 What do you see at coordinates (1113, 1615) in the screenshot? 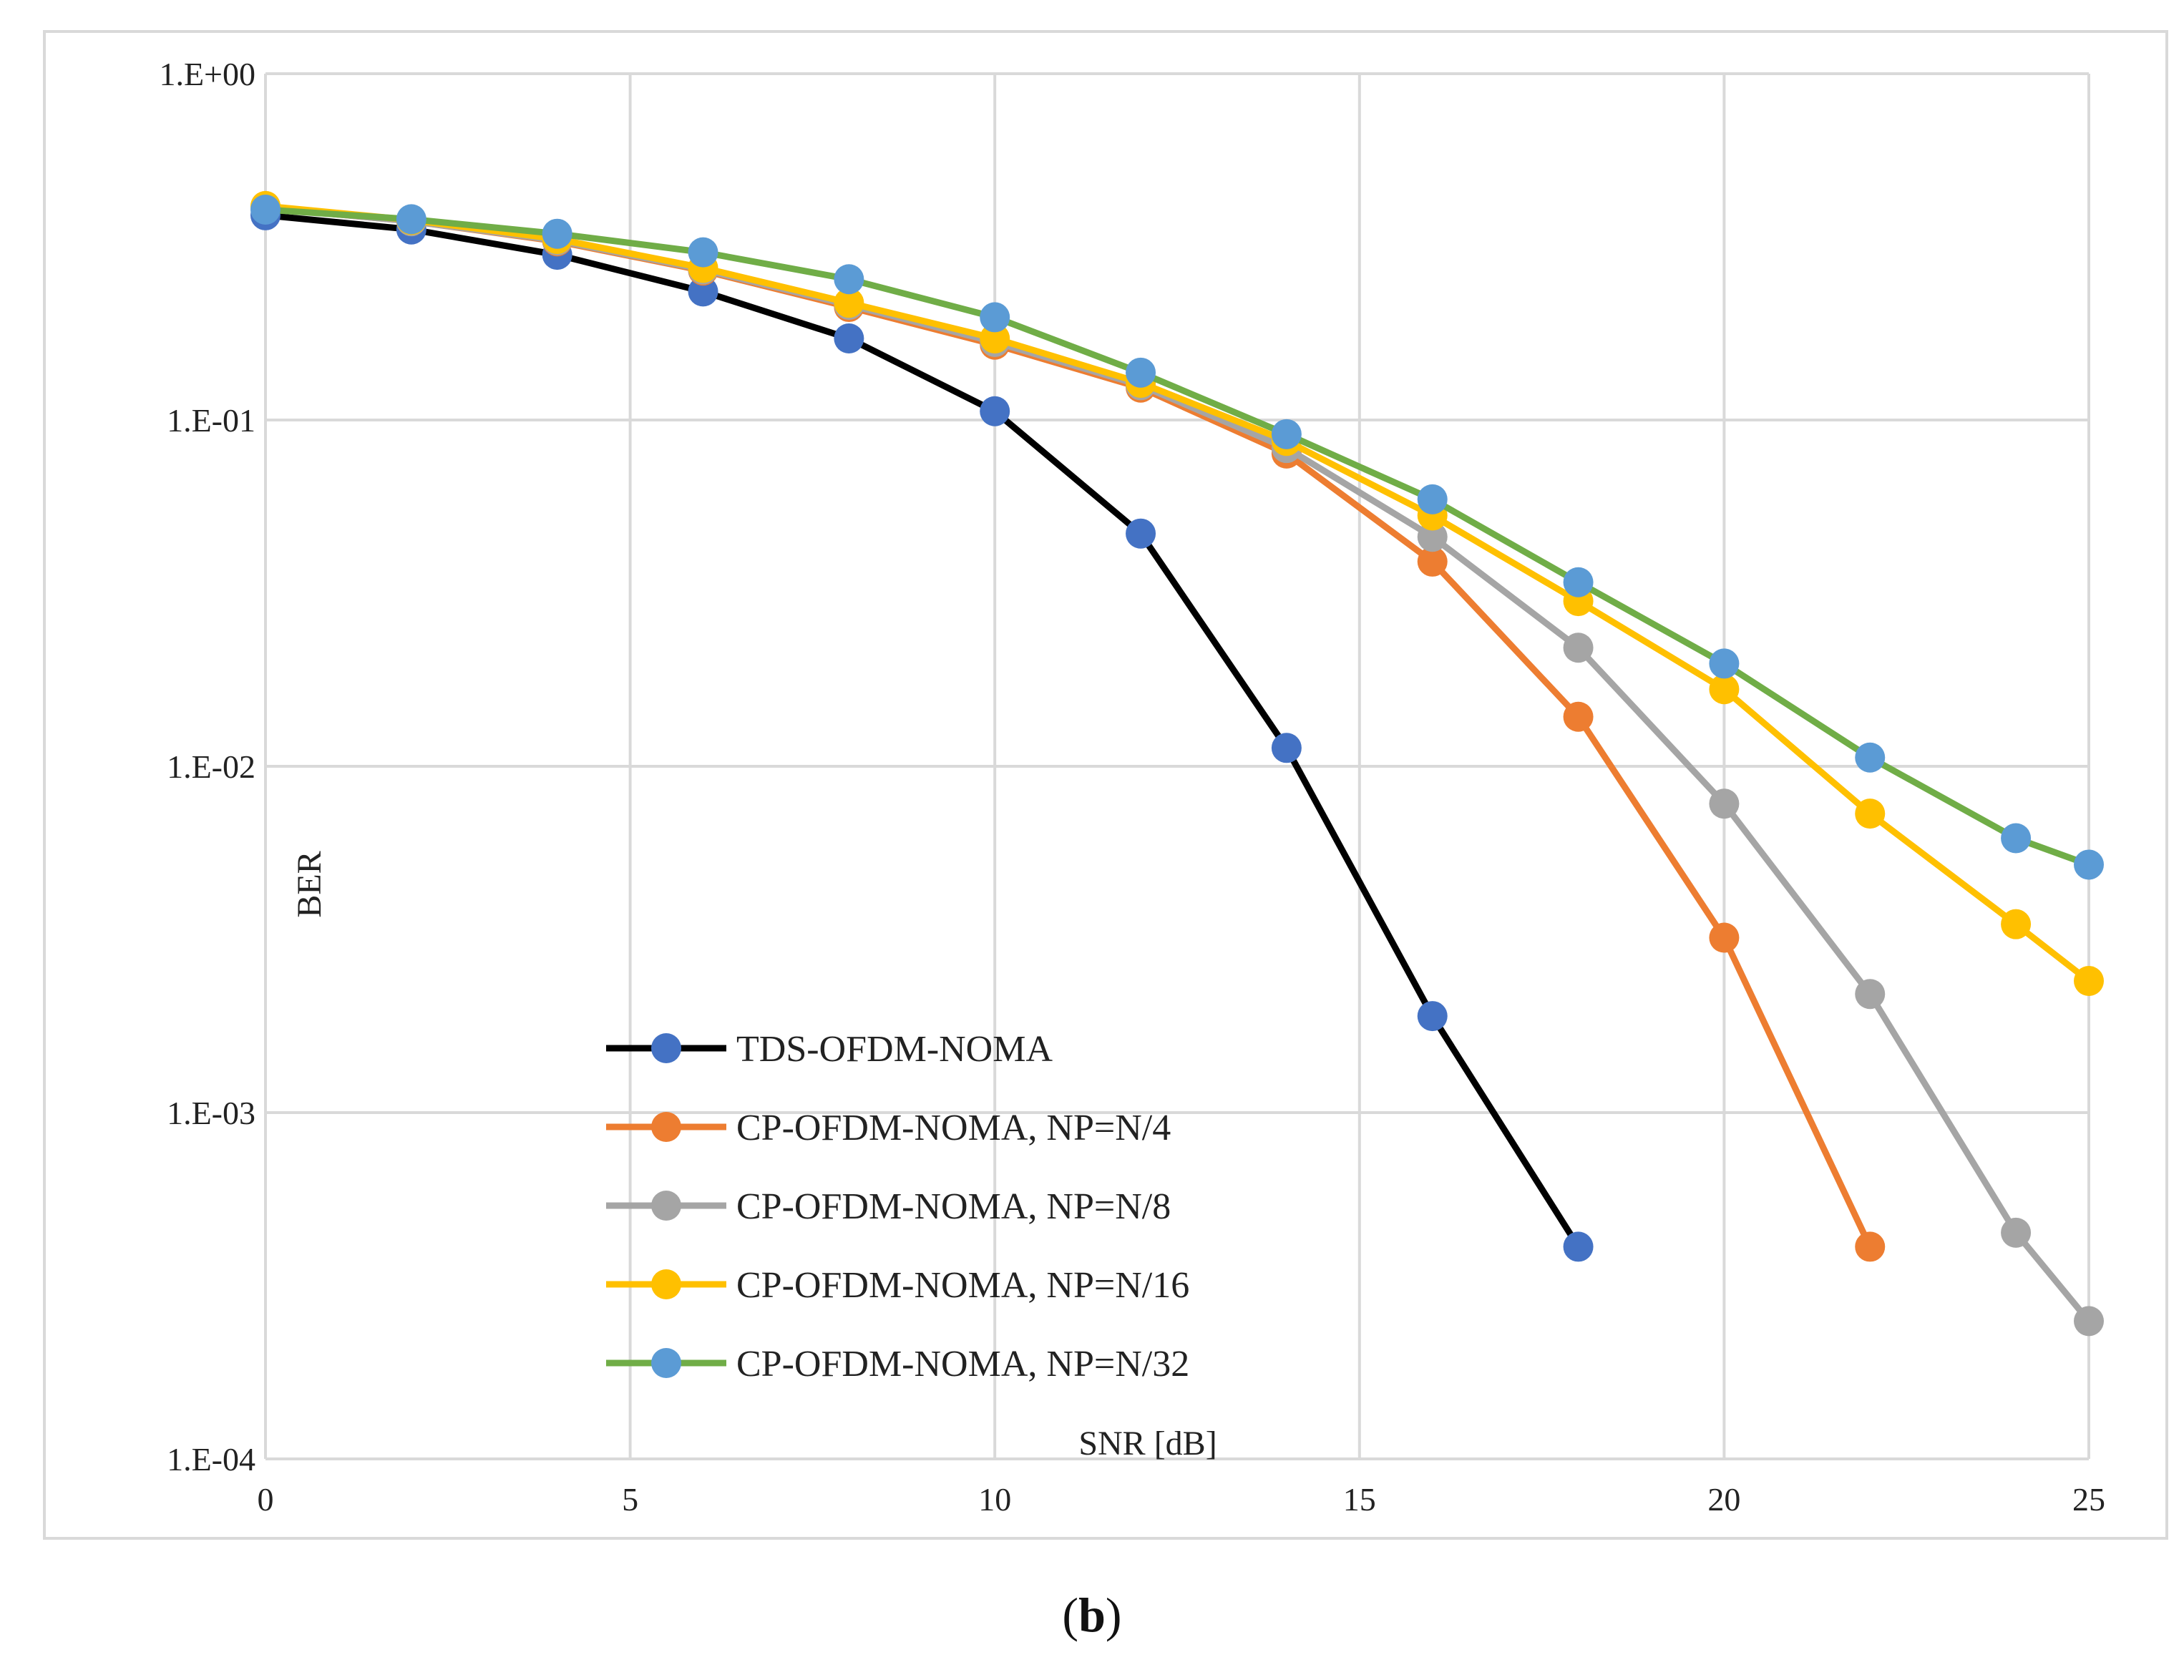
I see `caption-close-paren: )` at bounding box center [1113, 1615].